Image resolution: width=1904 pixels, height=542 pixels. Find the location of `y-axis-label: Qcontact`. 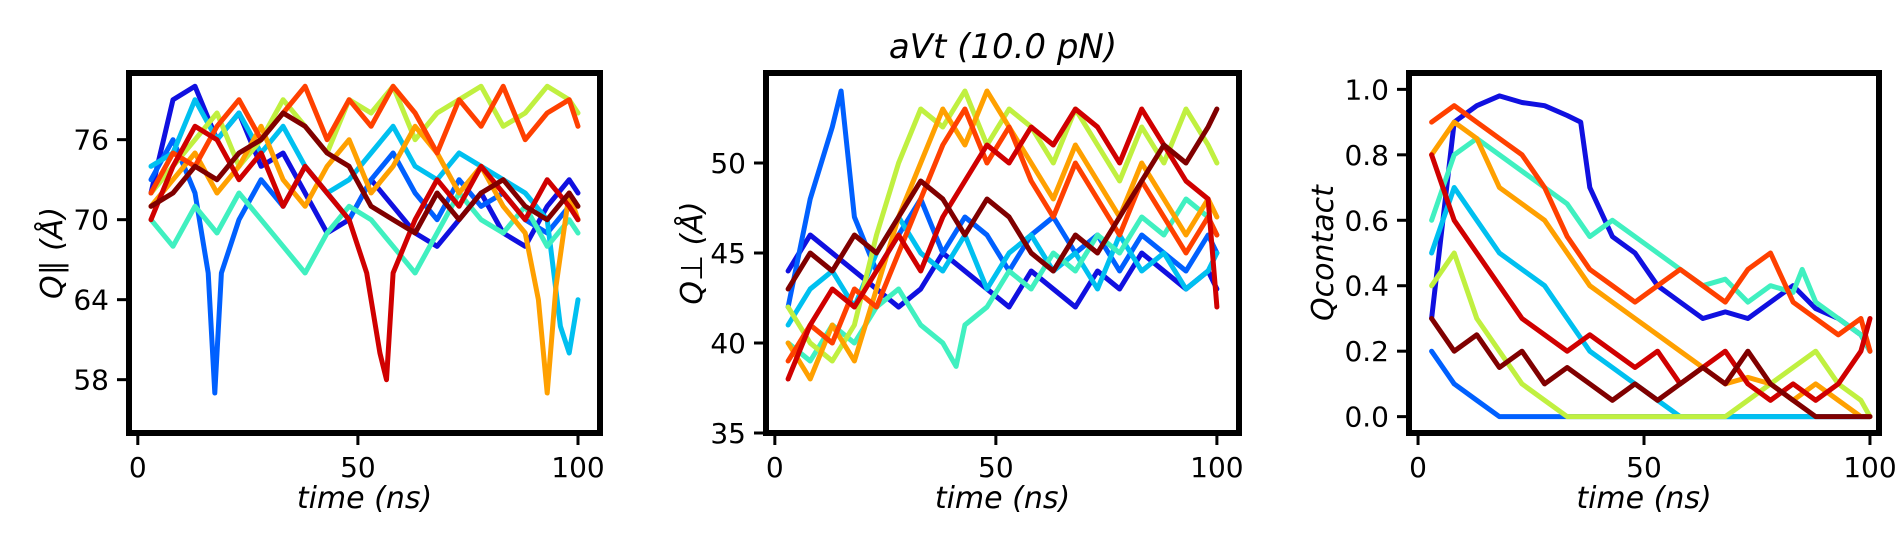

y-axis-label: Qcontact is located at coordinates (1323, 252).